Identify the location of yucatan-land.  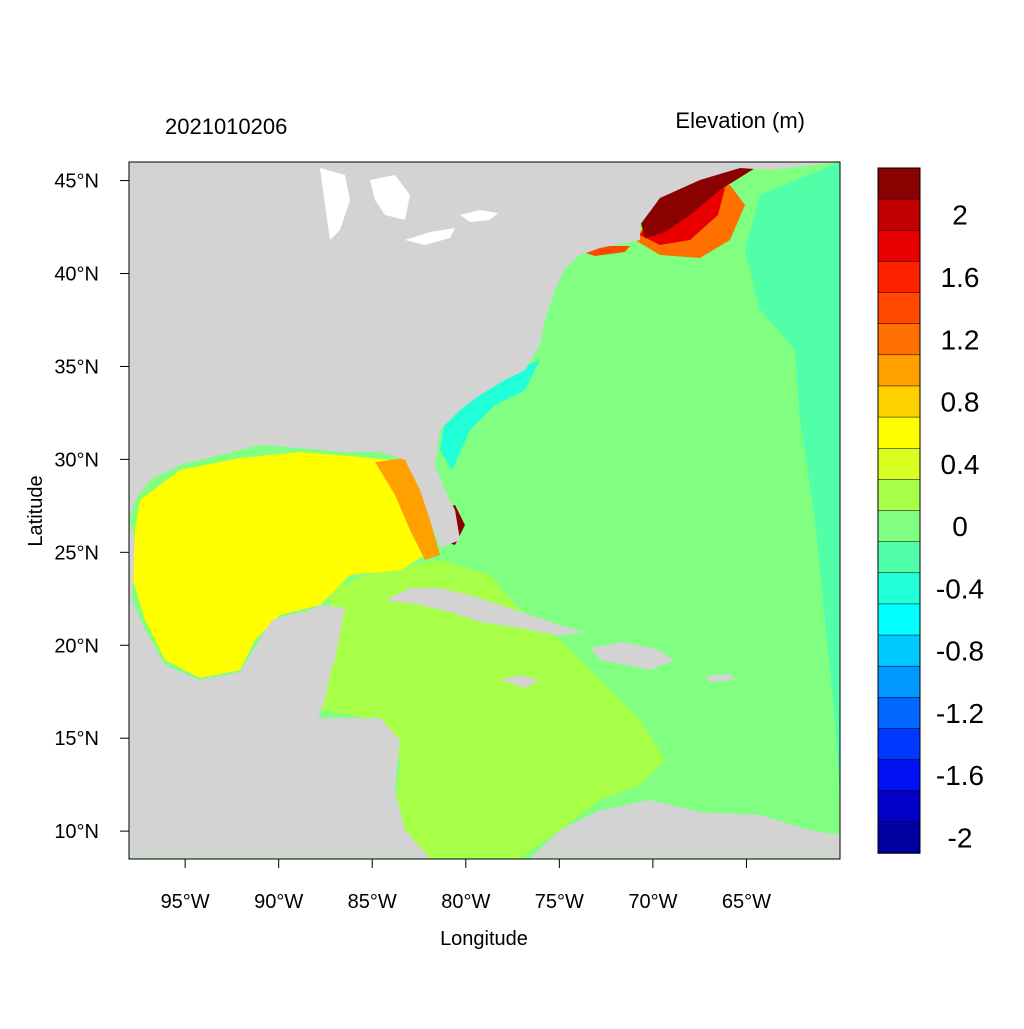
(305, 652).